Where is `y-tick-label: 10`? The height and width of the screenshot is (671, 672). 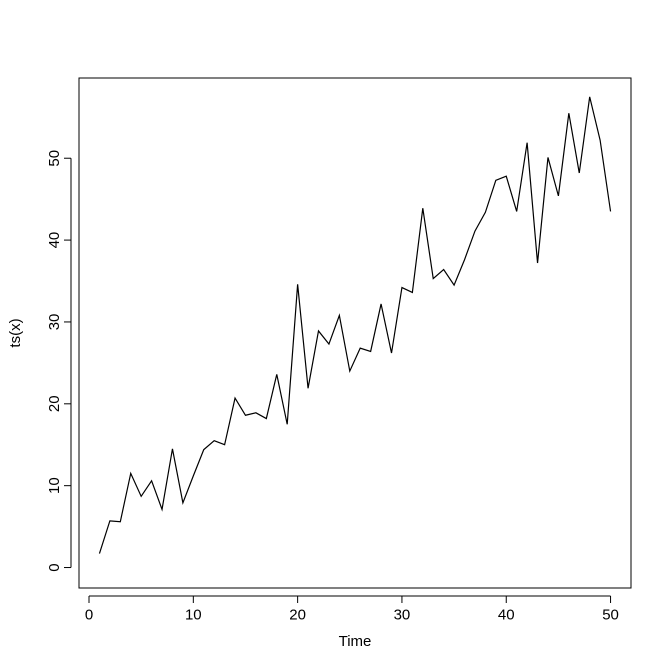 y-tick-label: 10 is located at coordinates (54, 485).